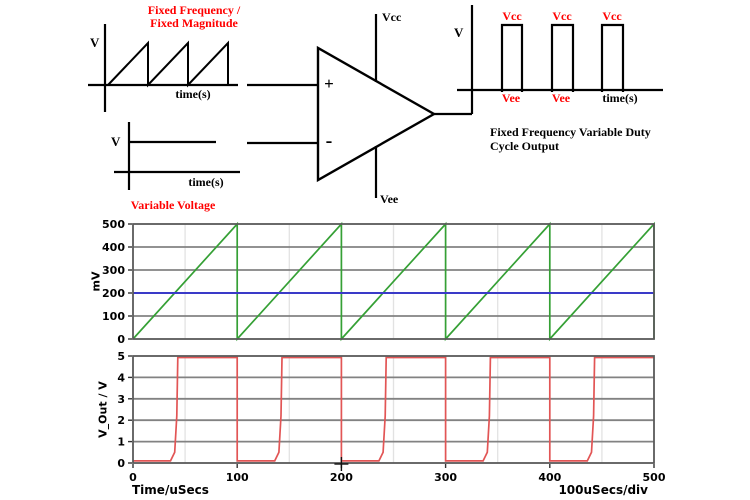 The height and width of the screenshot is (500, 750). I want to click on output-vcc-label-1: Vcc, so click(512, 16).